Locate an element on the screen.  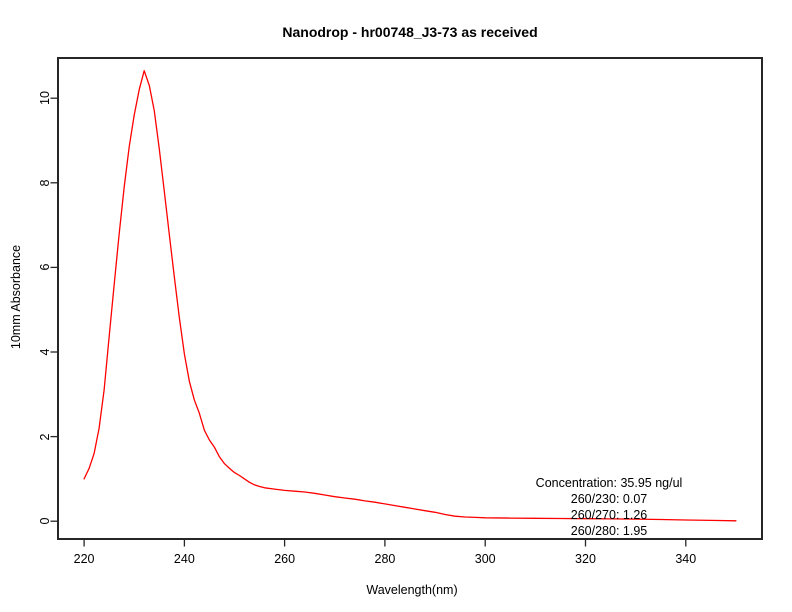
x-tick-label: 240 is located at coordinates (184, 559).